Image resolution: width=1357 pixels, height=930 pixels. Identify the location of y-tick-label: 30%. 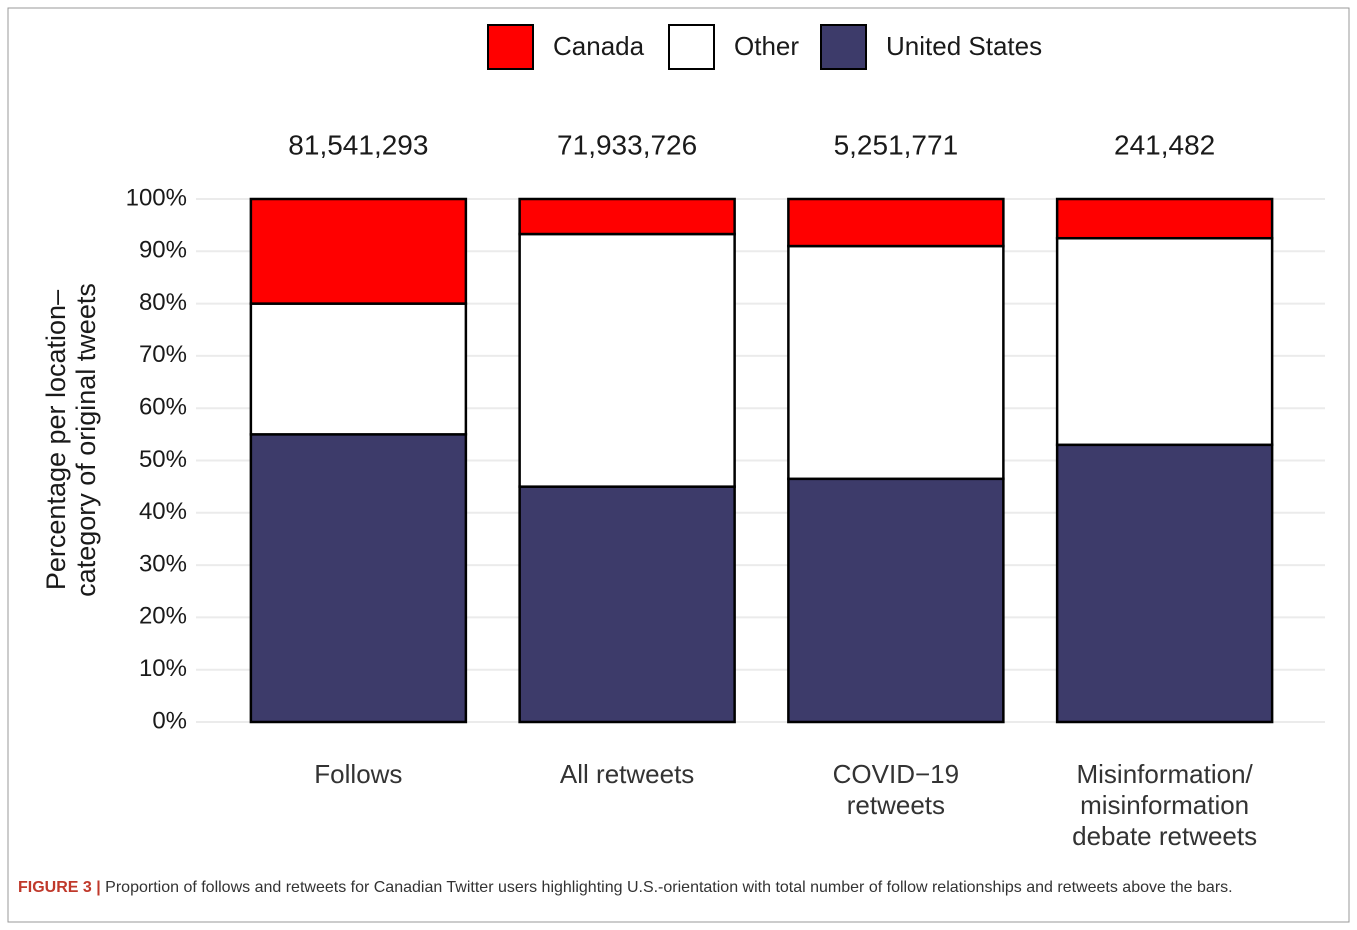
(163, 563).